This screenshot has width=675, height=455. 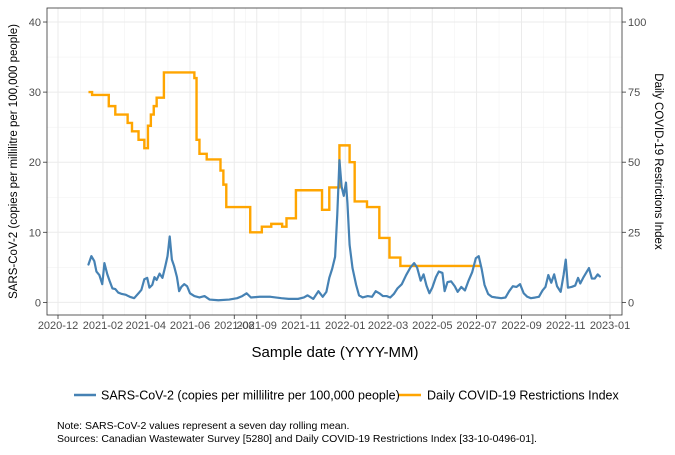 I want to click on y-right-tick-label: 50, so click(x=634, y=163).